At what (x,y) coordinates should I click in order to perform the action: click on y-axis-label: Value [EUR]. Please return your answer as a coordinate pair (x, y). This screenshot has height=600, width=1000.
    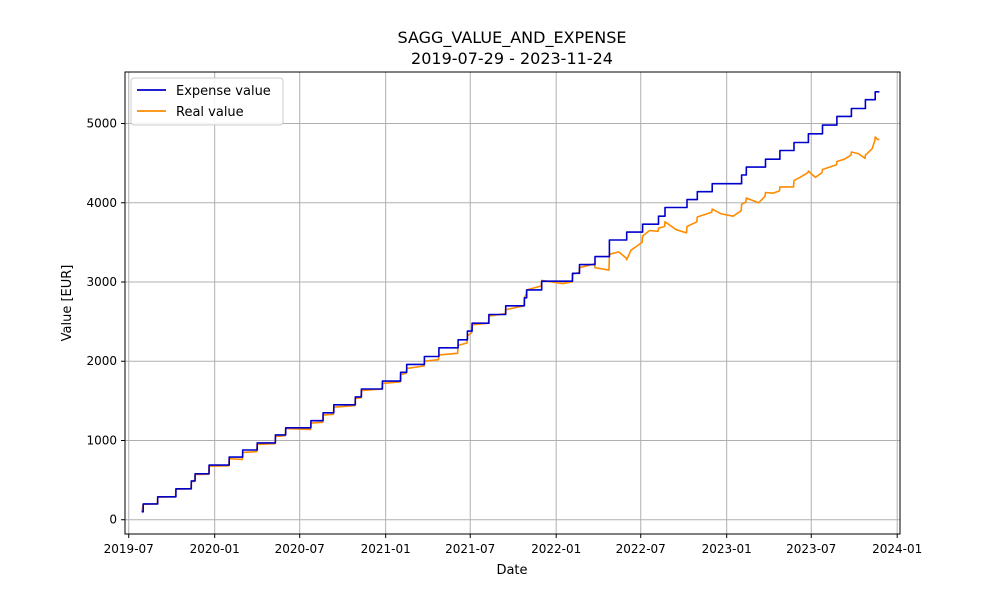
    Looking at the image, I should click on (67, 303).